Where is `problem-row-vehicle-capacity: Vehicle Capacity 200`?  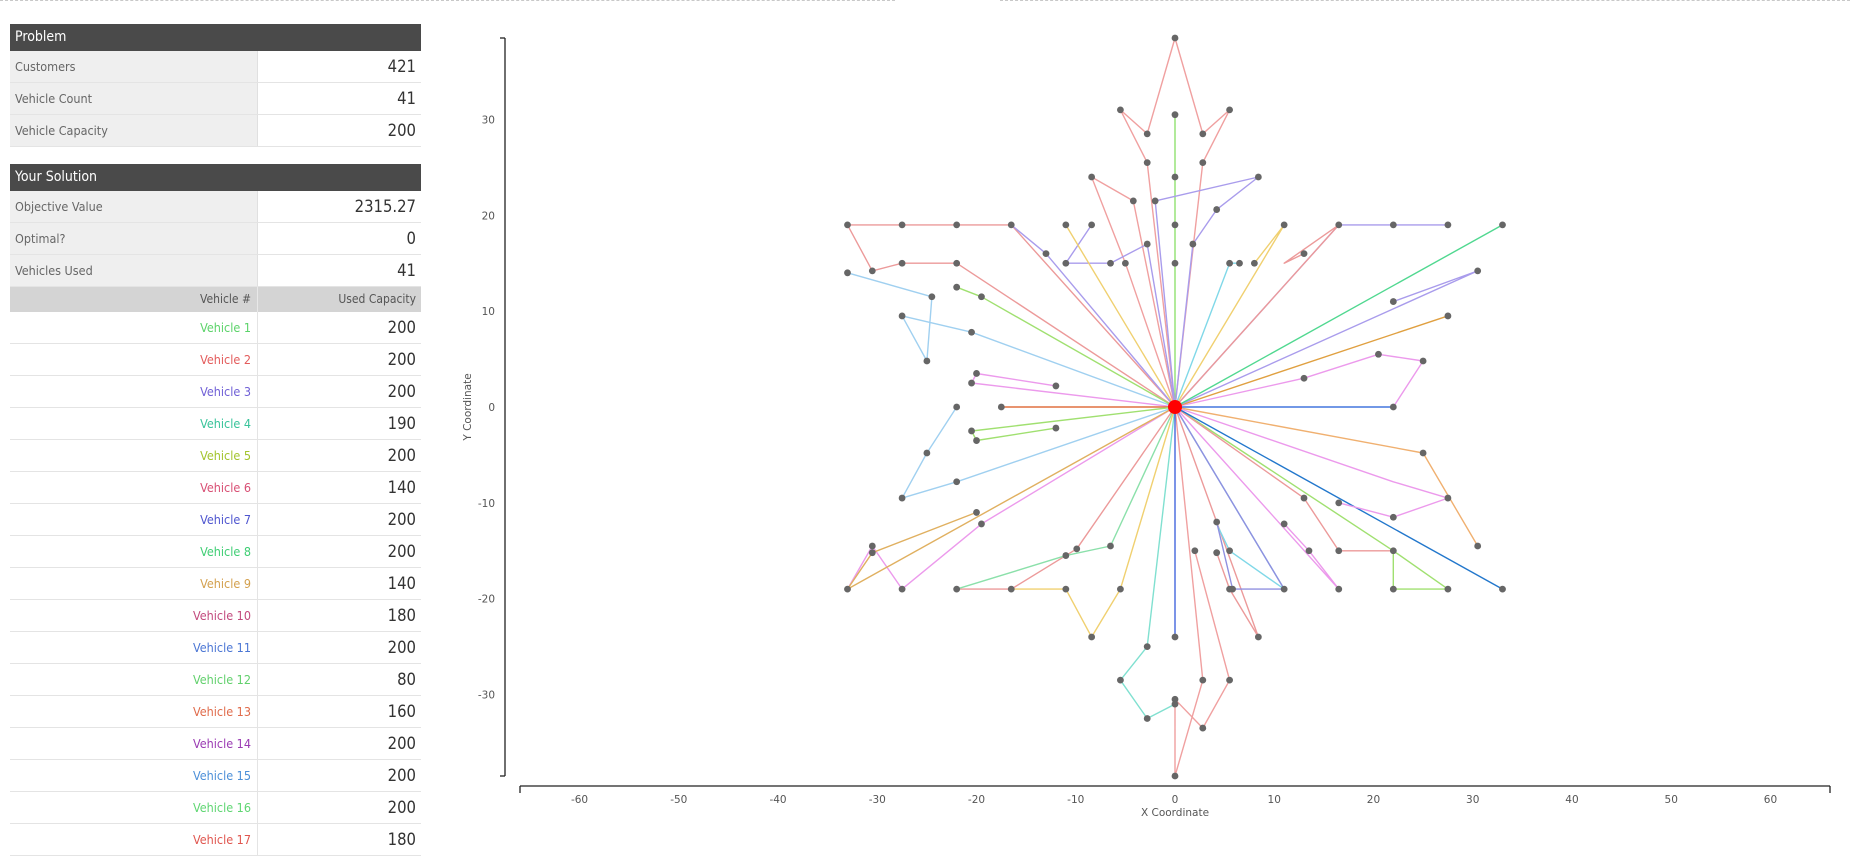
problem-row-vehicle-capacity: Vehicle Capacity 200 is located at coordinates (215, 131).